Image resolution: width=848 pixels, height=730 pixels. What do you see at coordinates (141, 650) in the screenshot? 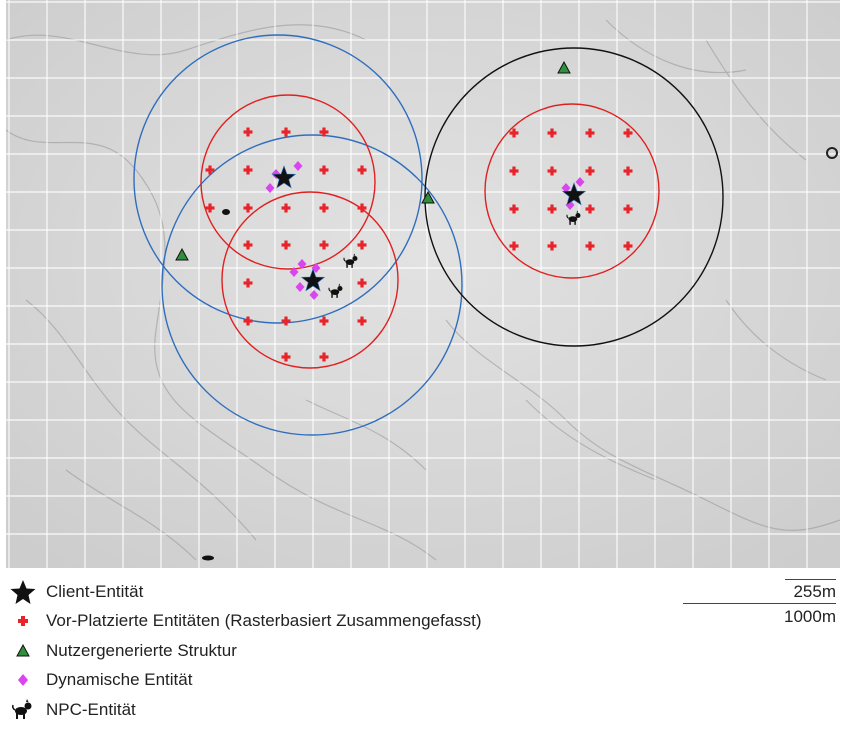
I see `legend-label-structure: Nutzergenerierte Struktur` at bounding box center [141, 650].